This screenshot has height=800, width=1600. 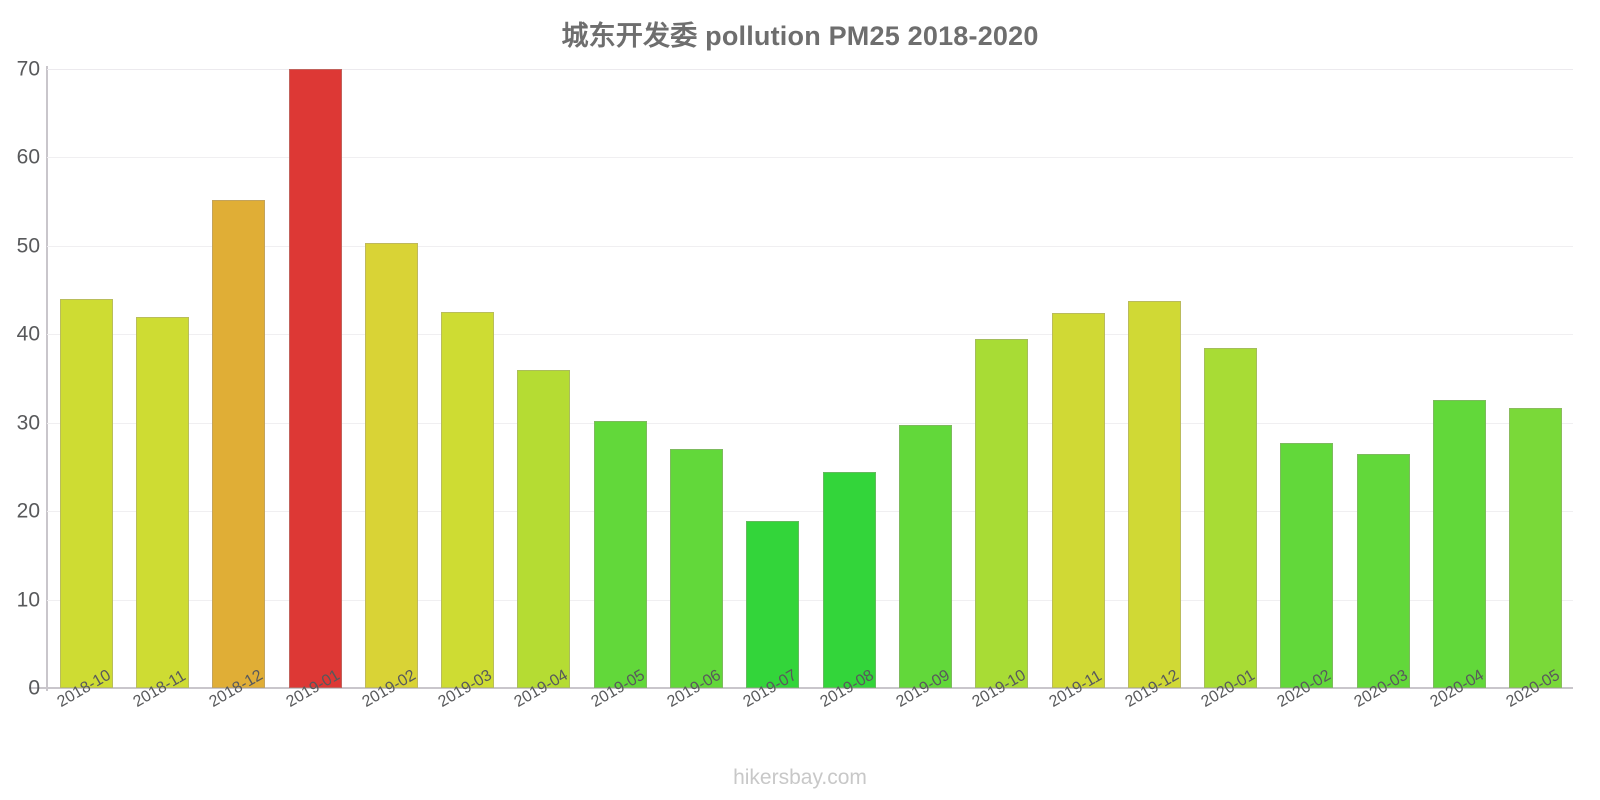 I want to click on chart-title: 城东开发委 pollution PM25 2018-2020, so click(x=800, y=36).